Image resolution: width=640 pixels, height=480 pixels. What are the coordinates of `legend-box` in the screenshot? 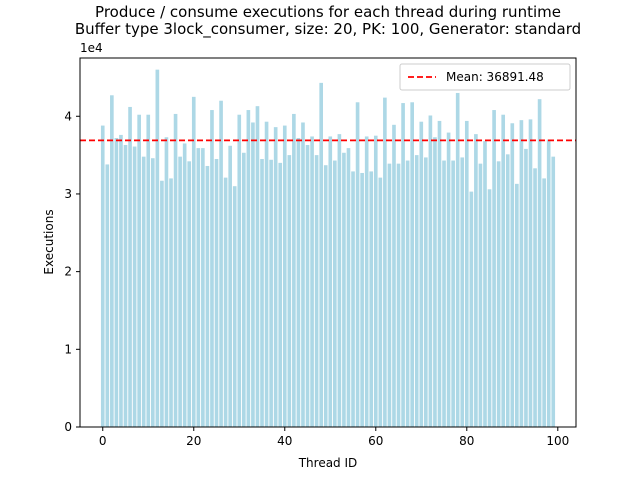 It's located at (485, 77).